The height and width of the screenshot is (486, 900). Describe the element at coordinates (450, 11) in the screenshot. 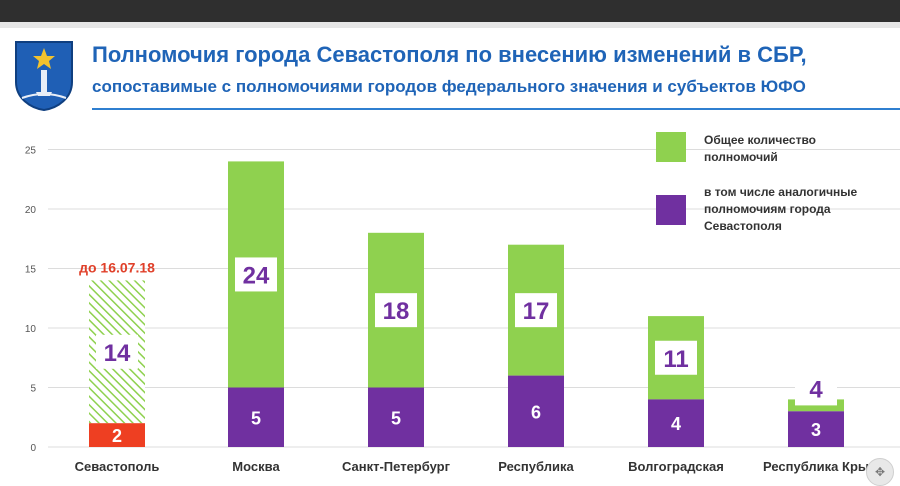

I see `window-top-bar` at that location.